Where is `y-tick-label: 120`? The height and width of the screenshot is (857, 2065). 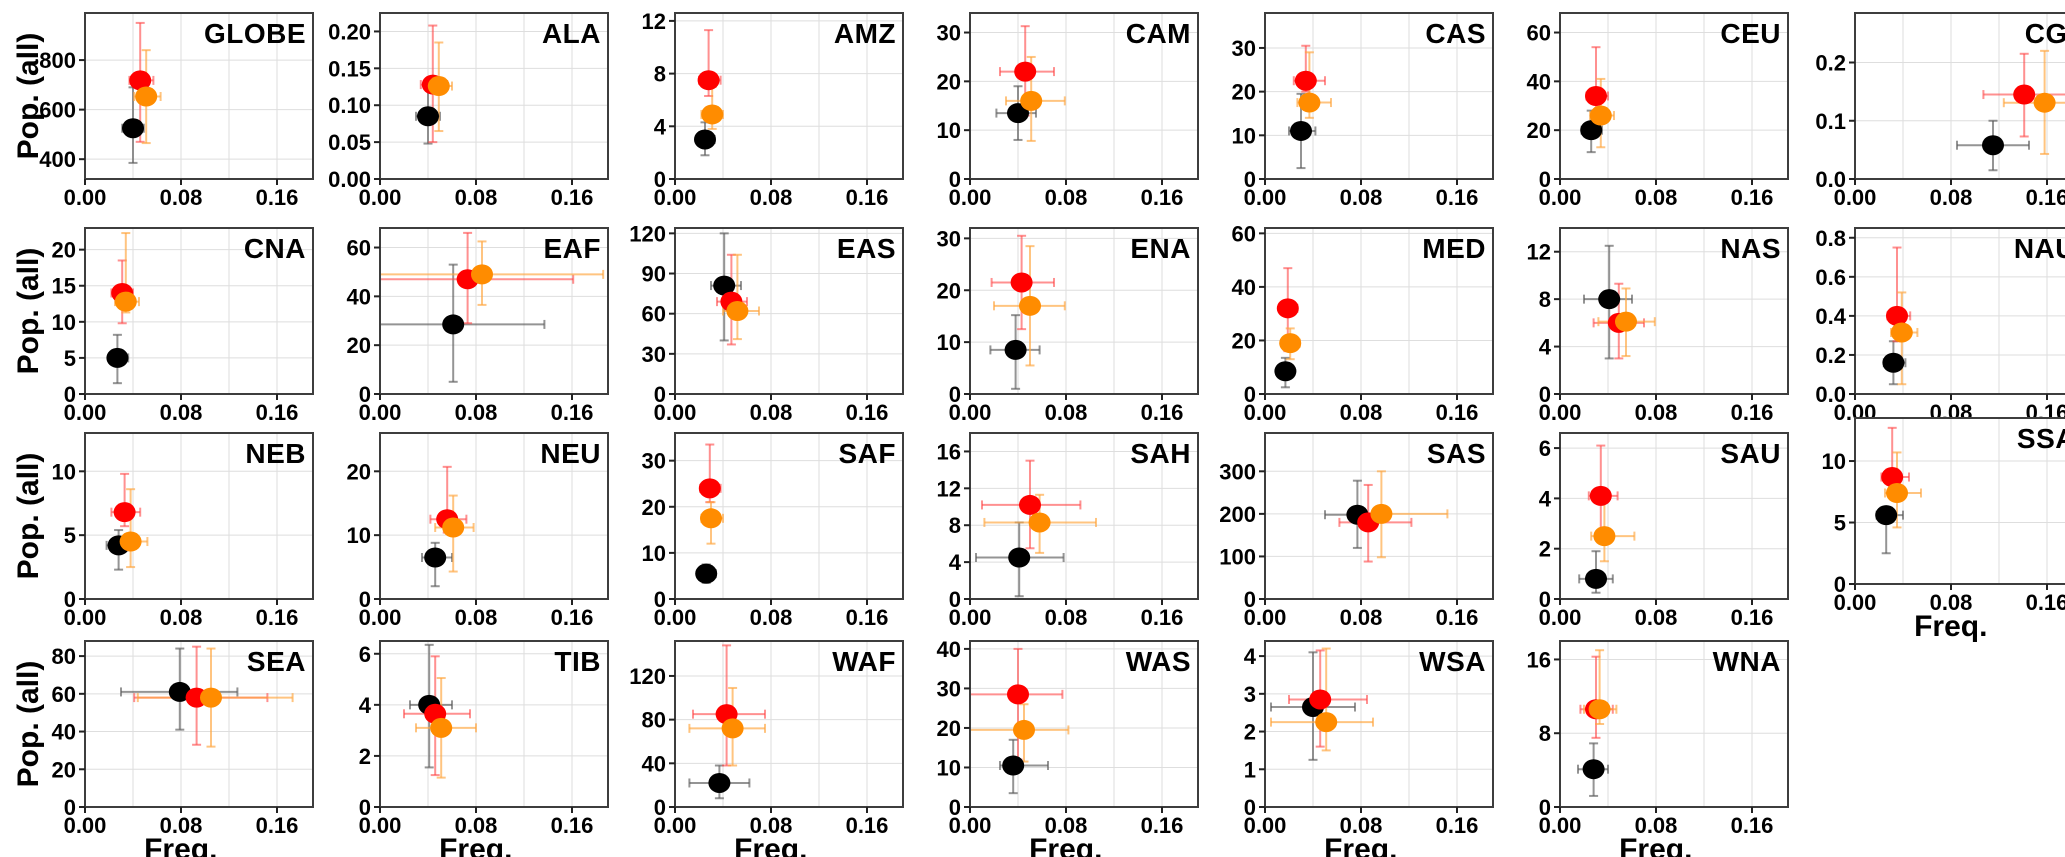 y-tick-label: 120 is located at coordinates (647, 676).